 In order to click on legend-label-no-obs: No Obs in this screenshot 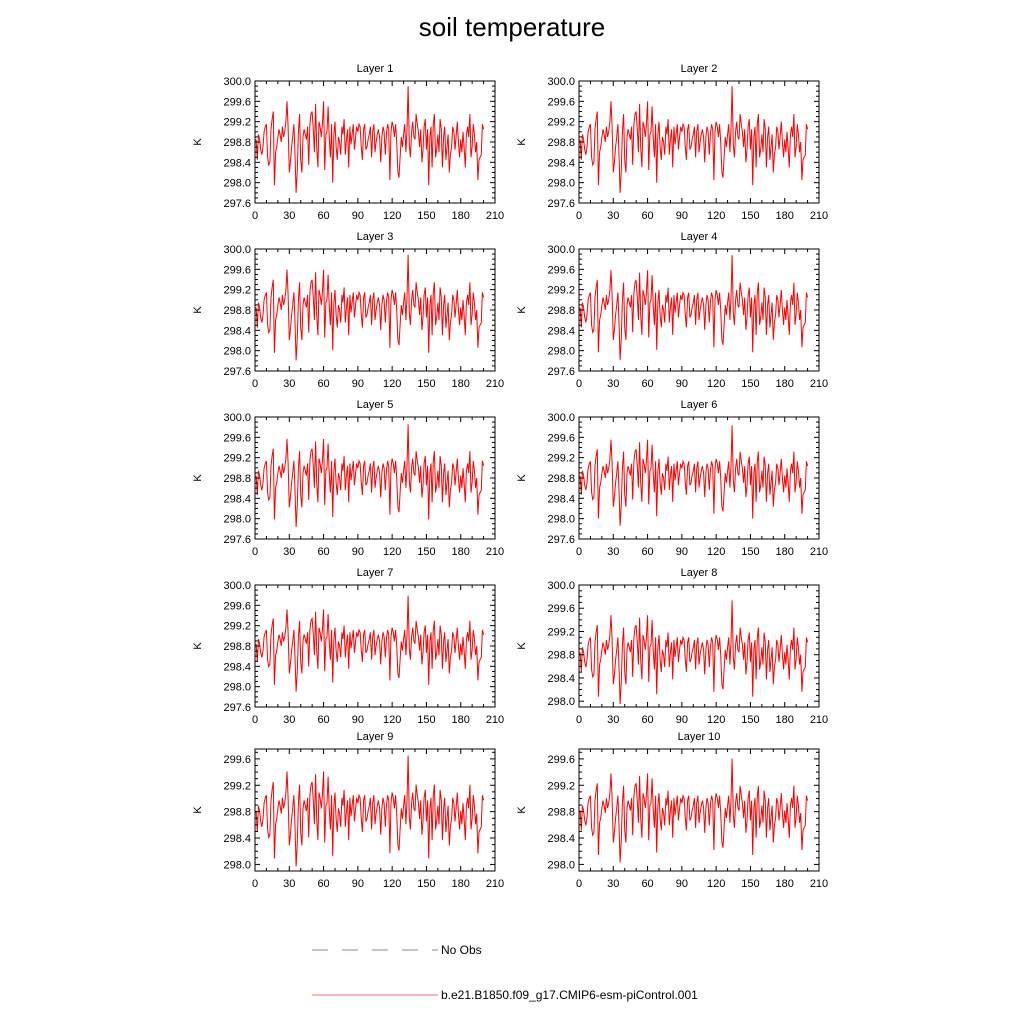, I will do `click(461, 950)`.